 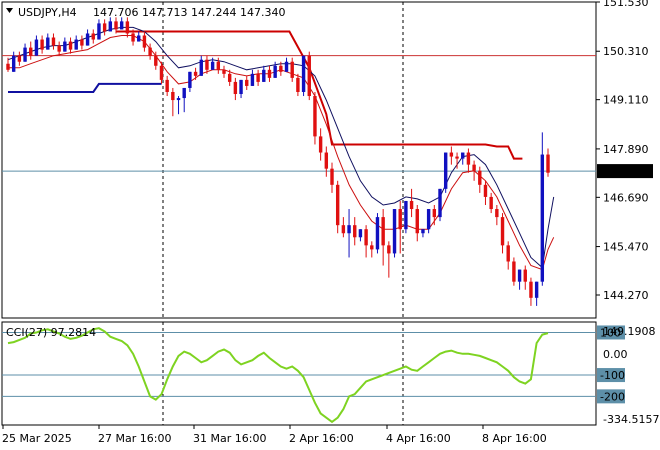 What do you see at coordinates (116, 12) in the screenshot?
I see `open-value: 147.706` at bounding box center [116, 12].